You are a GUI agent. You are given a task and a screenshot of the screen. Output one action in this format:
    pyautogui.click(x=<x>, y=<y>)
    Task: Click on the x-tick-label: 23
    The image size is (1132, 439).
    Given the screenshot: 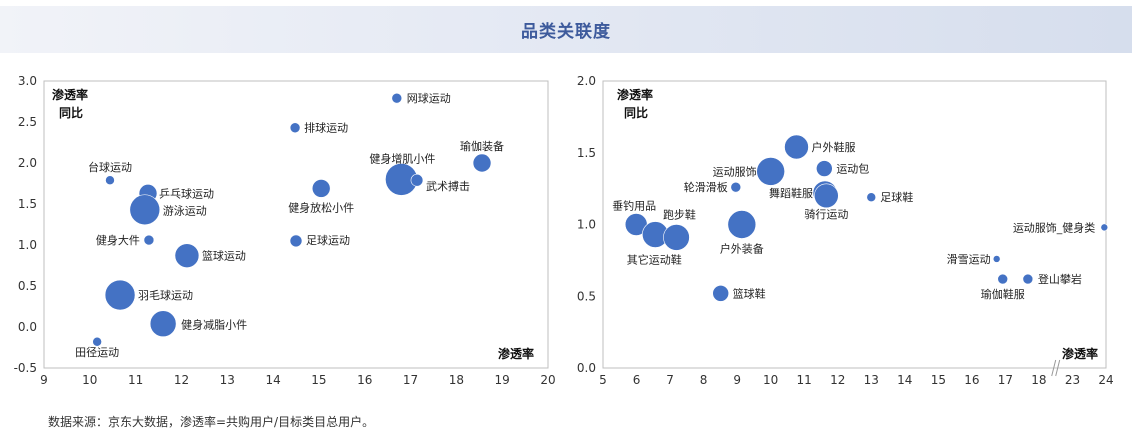 What is the action you would take?
    pyautogui.click(x=1072, y=380)
    